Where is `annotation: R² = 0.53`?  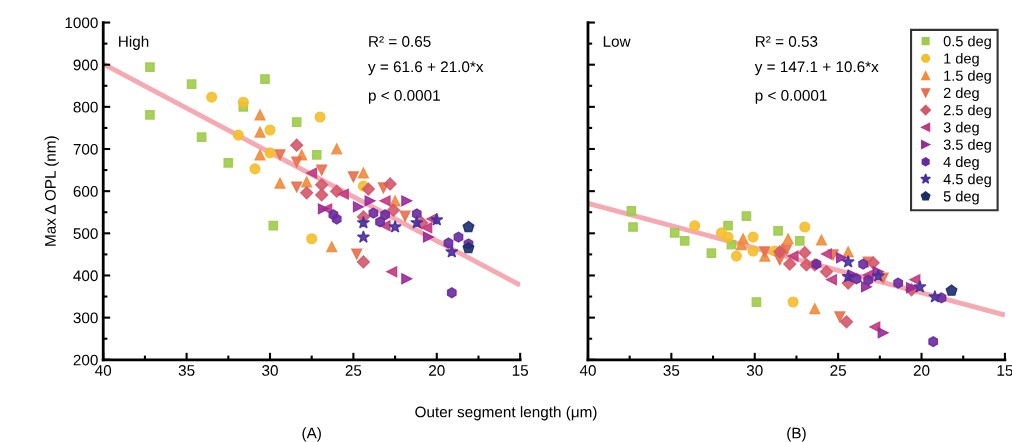 annotation: R² = 0.53 is located at coordinates (787, 41).